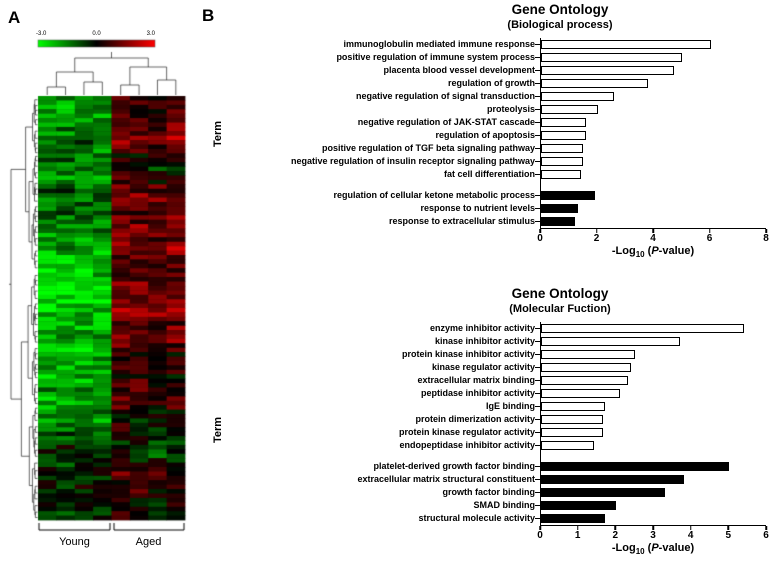 Image resolution: width=773 pixels, height=571 pixels. I want to click on bar-label: immunoglobulin mediated immune response, so click(439, 44).